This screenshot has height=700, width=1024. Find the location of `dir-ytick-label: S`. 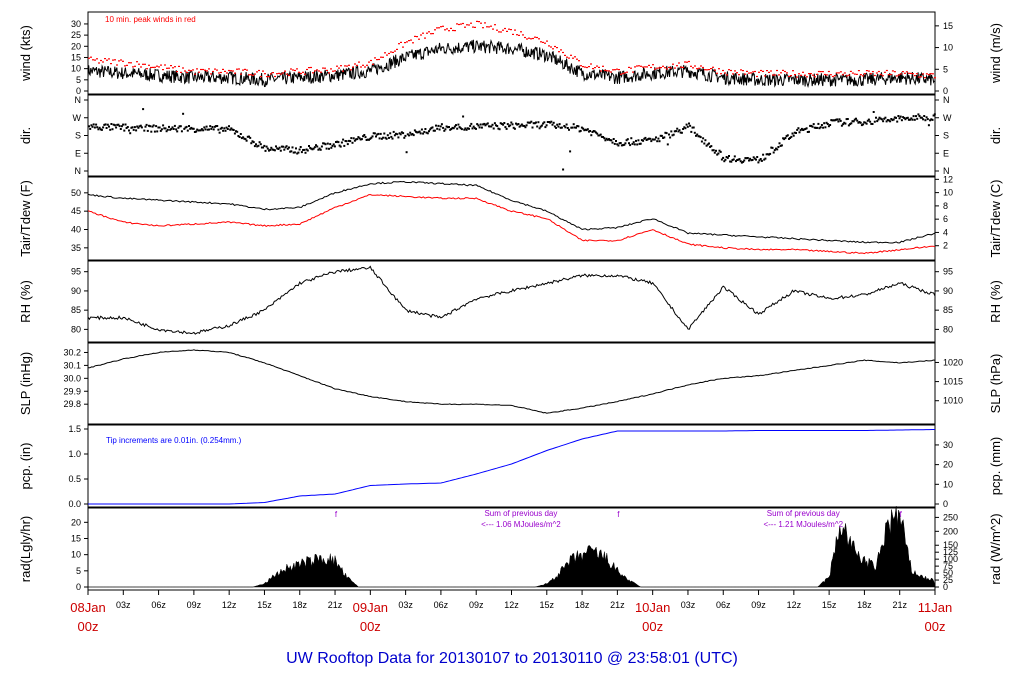

dir-ytick-label: S is located at coordinates (78, 136).